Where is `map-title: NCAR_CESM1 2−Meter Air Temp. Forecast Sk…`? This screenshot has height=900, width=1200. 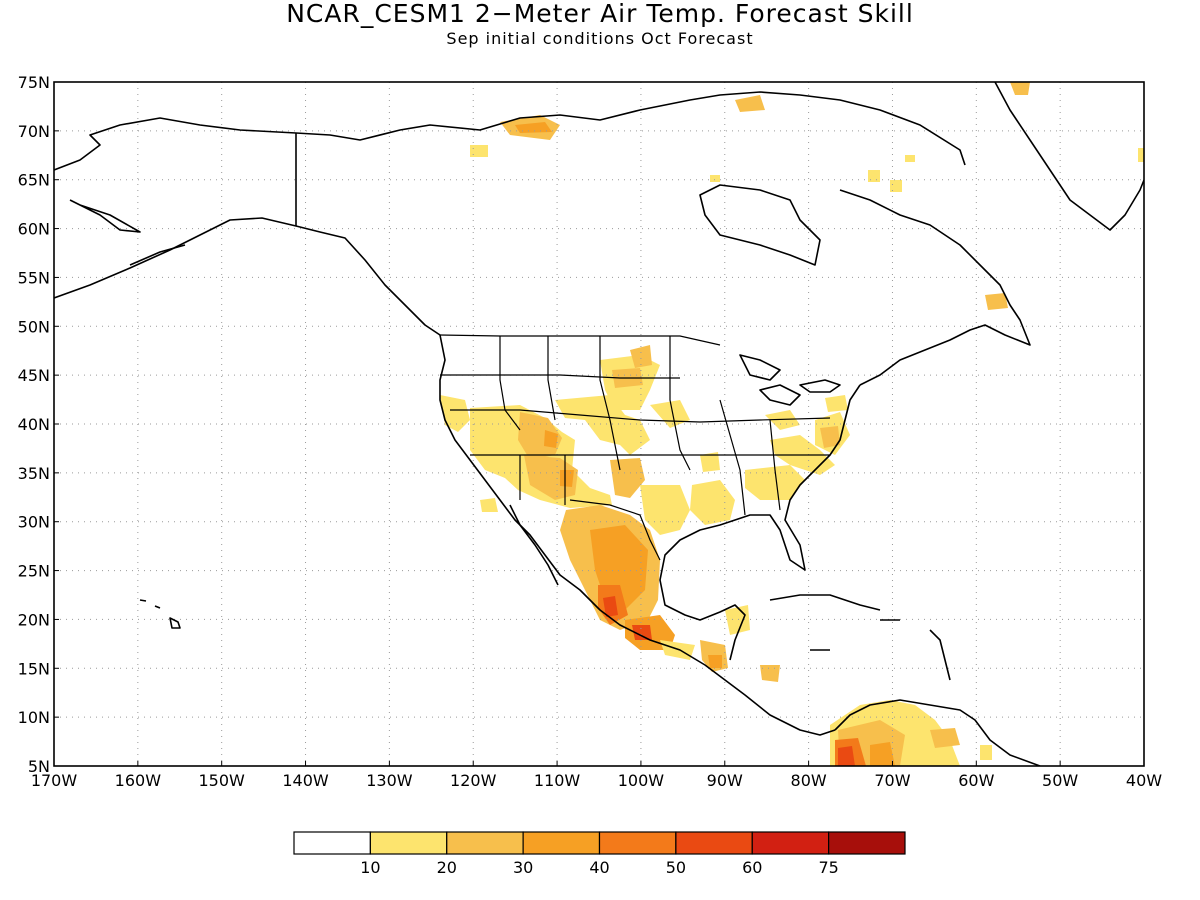
map-title: NCAR_CESM1 2−Meter Air Temp. Forecast Sk… is located at coordinates (600, 14).